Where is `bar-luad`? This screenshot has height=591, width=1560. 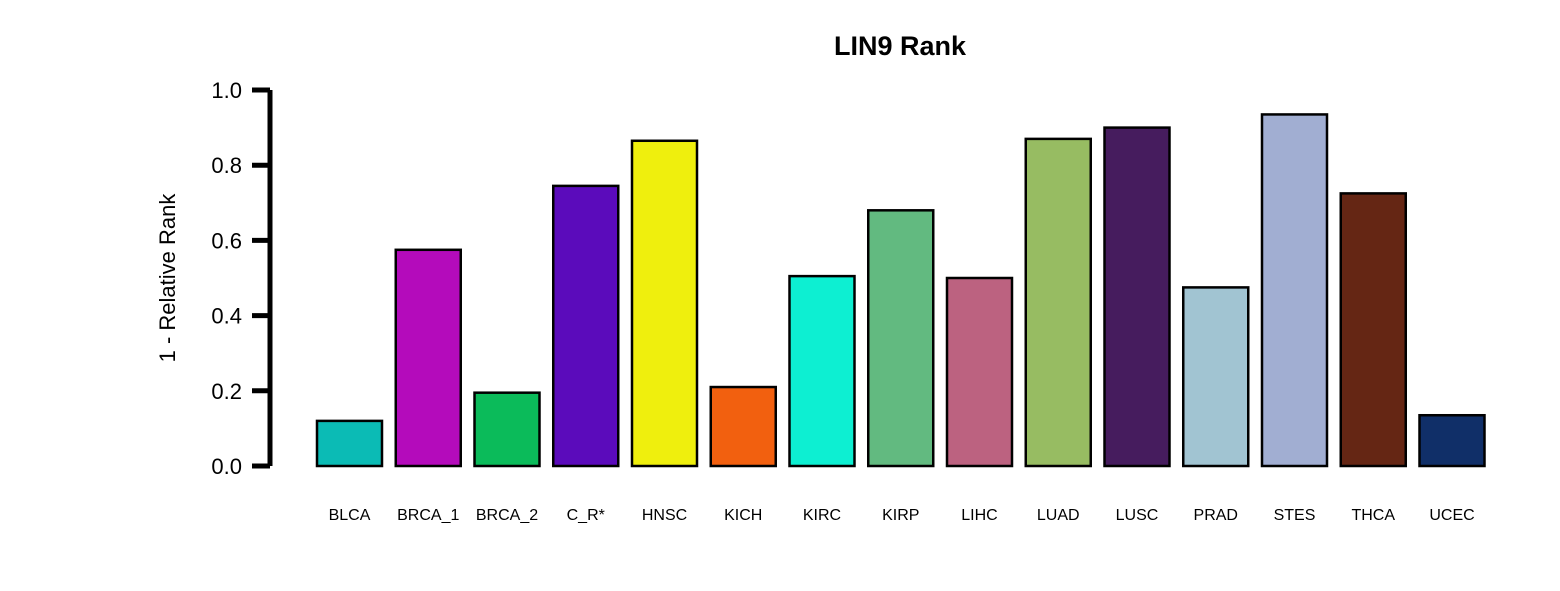 bar-luad is located at coordinates (1058, 302).